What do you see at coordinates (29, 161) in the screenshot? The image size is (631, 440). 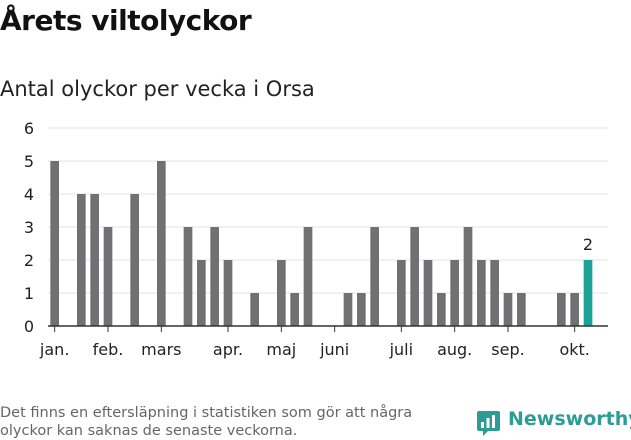 I see `y-tick-label: 5` at bounding box center [29, 161].